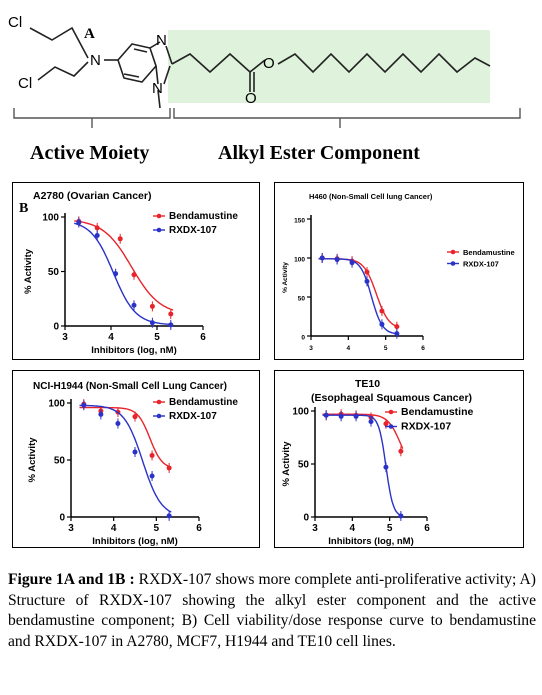  Describe the element at coordinates (371, 196) in the screenshot. I see `chart-title: H460 (Non-Small Cell lung Cancer)` at that location.